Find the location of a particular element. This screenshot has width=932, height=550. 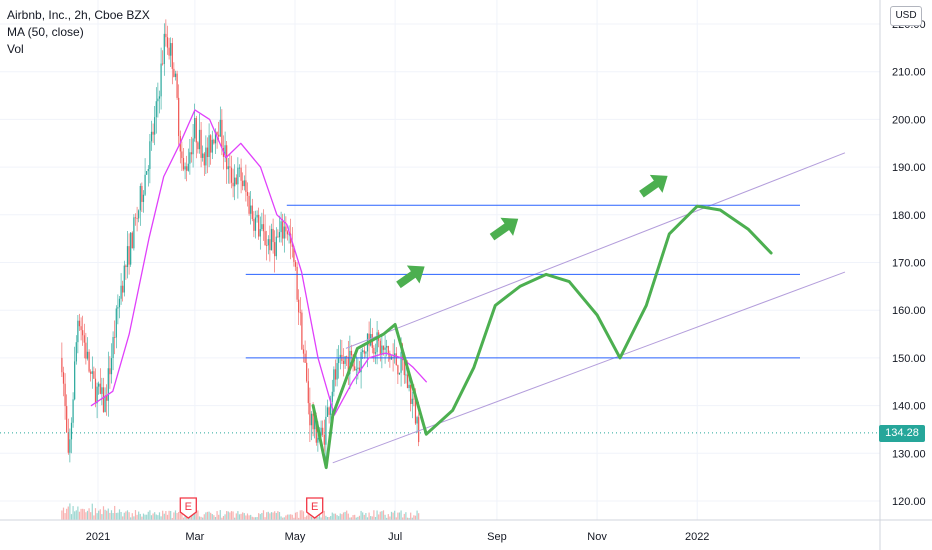

y-tick-label: 180.00 is located at coordinates (909, 216).